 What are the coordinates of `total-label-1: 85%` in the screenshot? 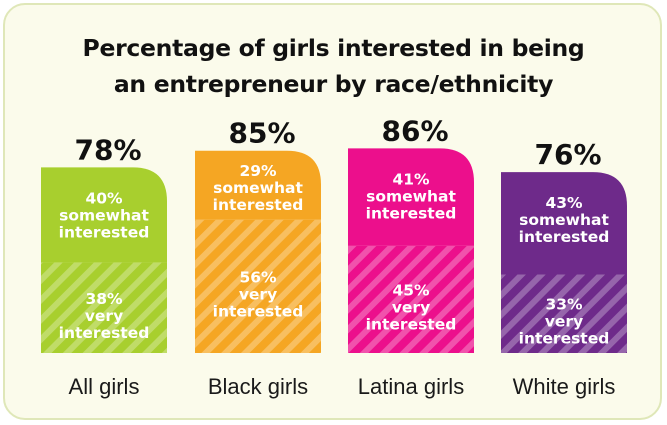 It's located at (261, 133).